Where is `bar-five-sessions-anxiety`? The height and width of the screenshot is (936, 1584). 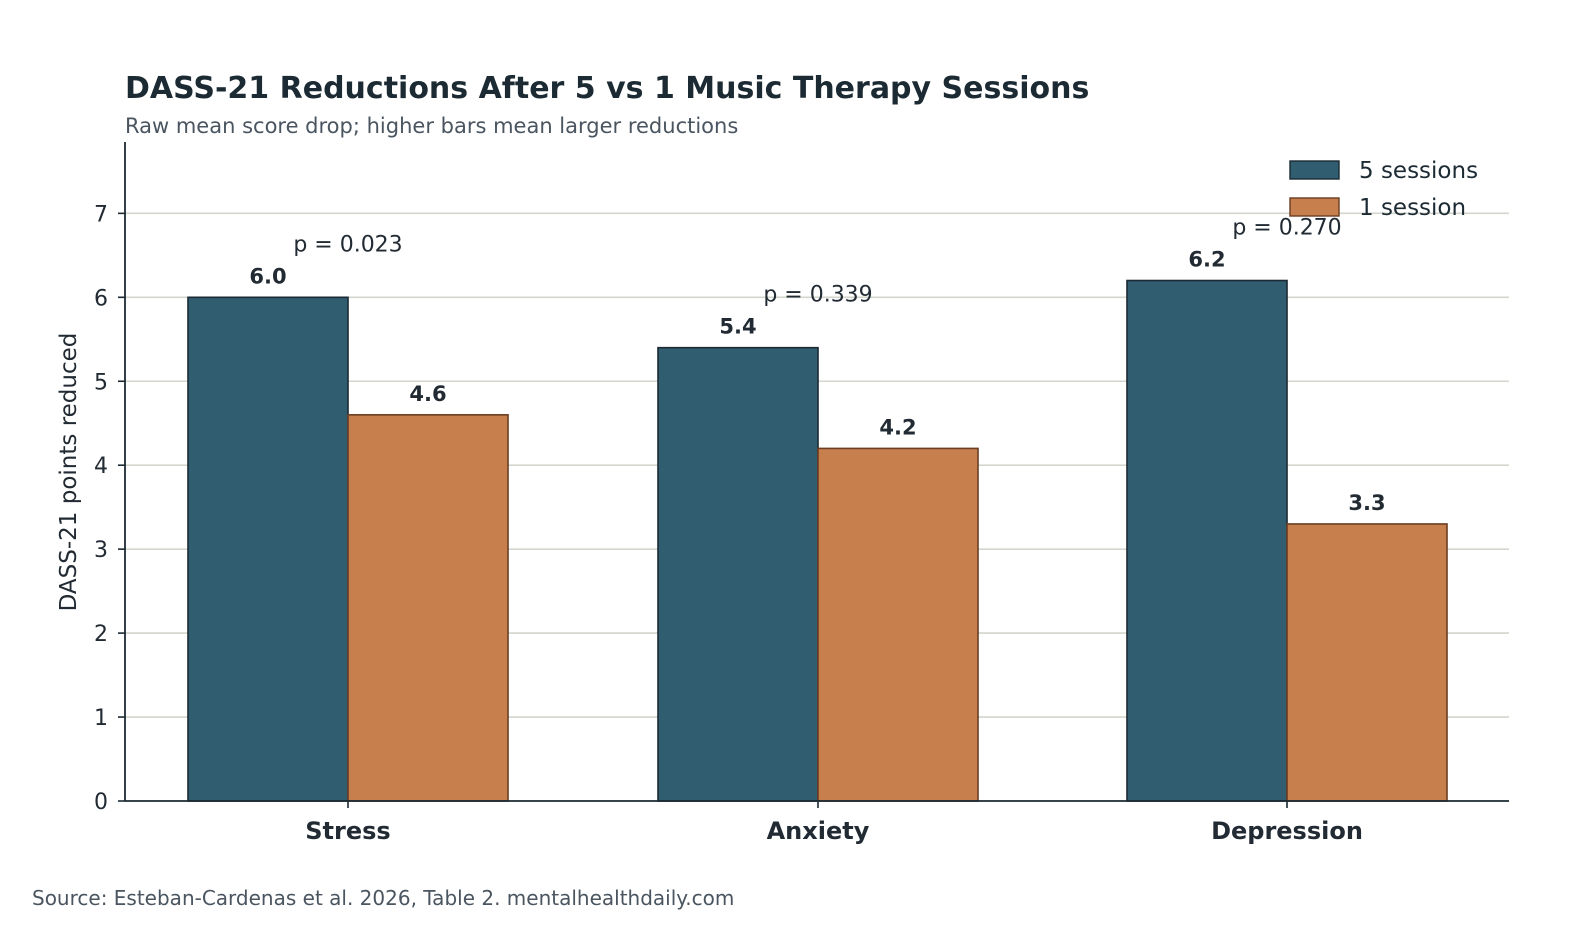
bar-five-sessions-anxiety is located at coordinates (738, 574).